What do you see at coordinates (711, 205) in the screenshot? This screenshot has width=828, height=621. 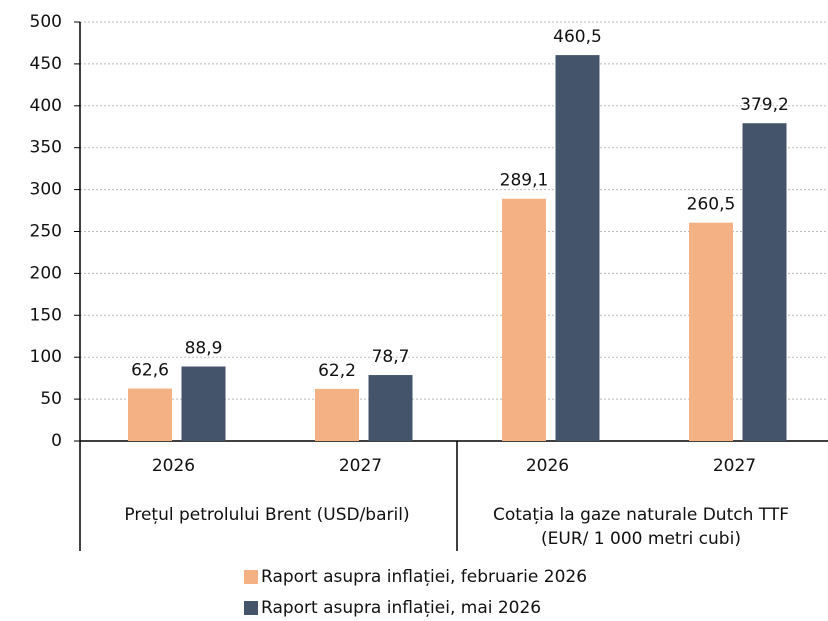 I see `value-label: 260,5` at bounding box center [711, 205].